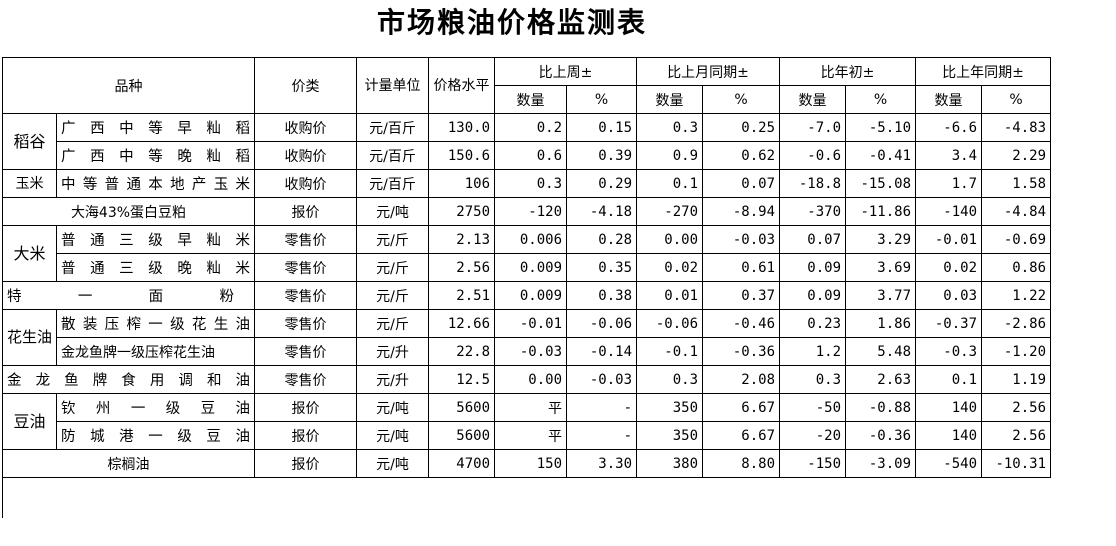 This screenshot has width=1116, height=546. Describe the element at coordinates (156, 267) in the screenshot. I see `row-name: 普通三级晚籼米` at that location.